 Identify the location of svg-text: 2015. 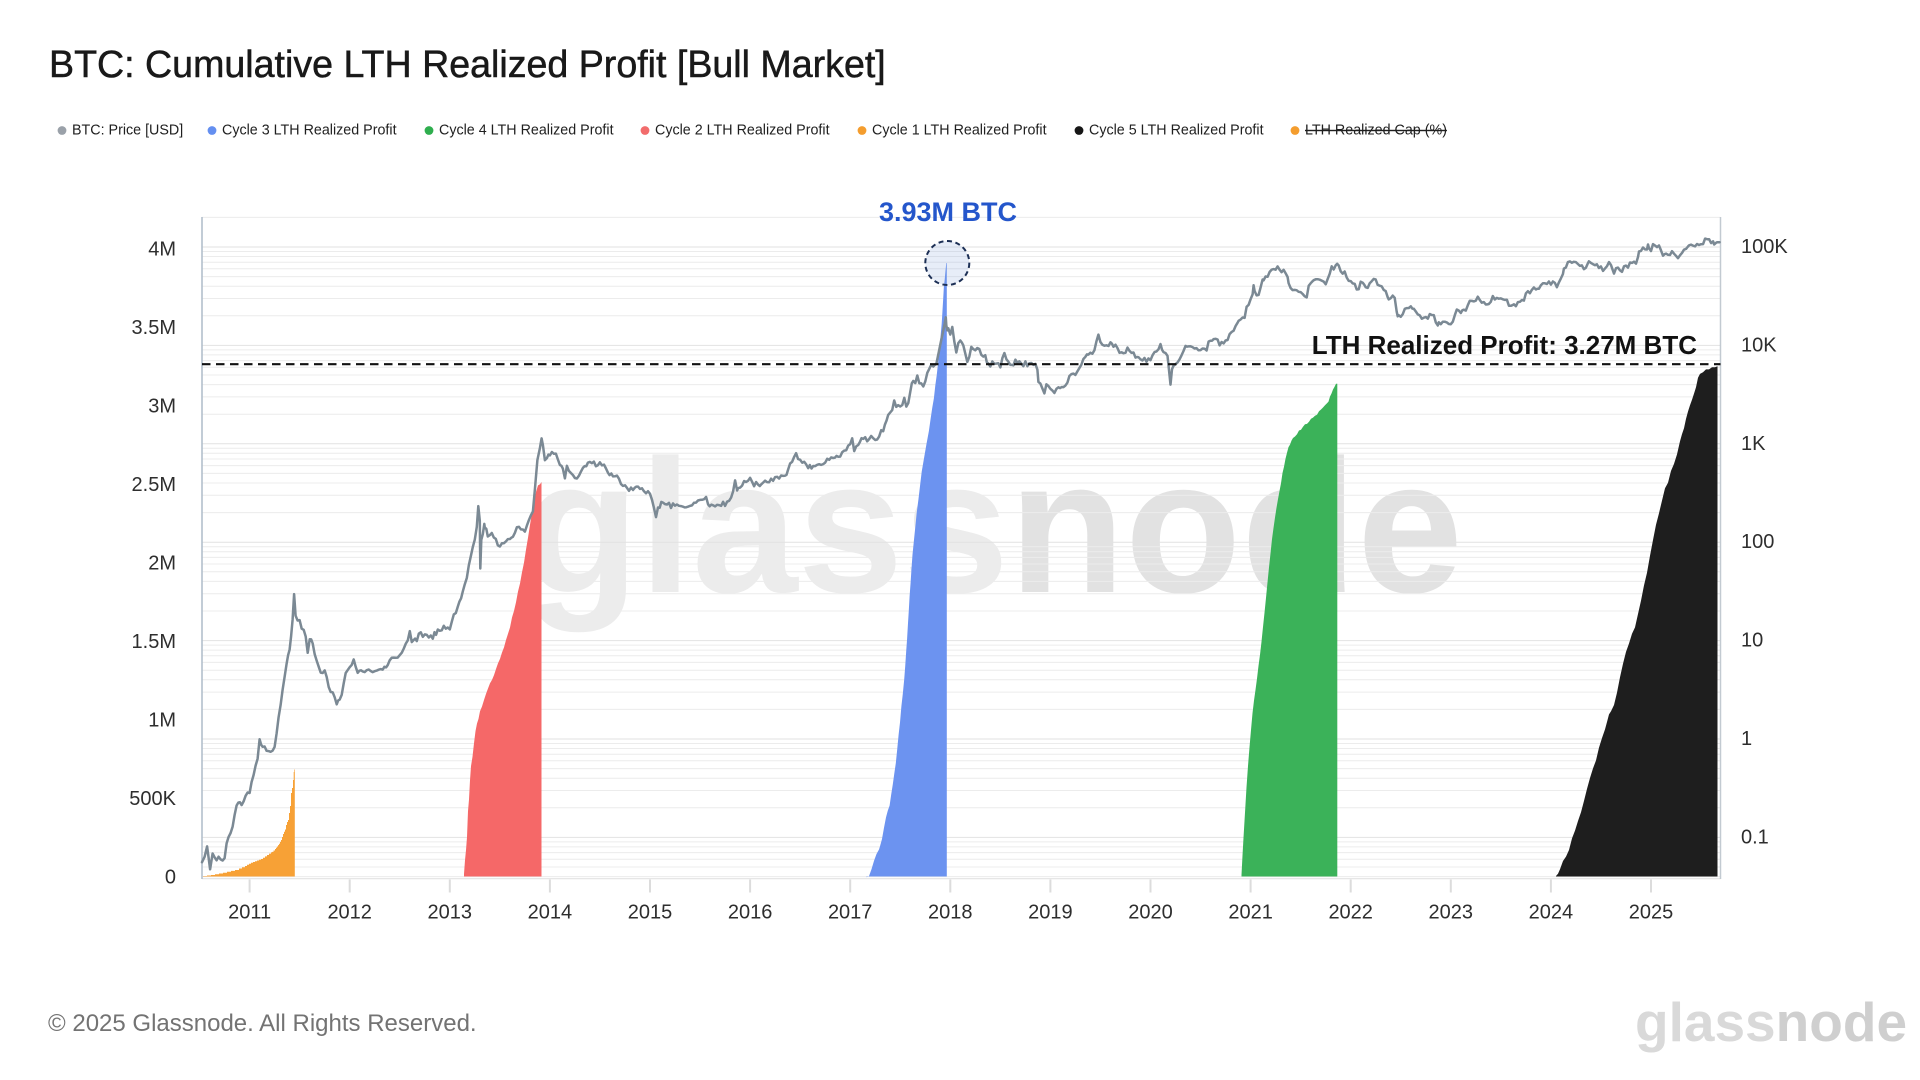
(650, 913).